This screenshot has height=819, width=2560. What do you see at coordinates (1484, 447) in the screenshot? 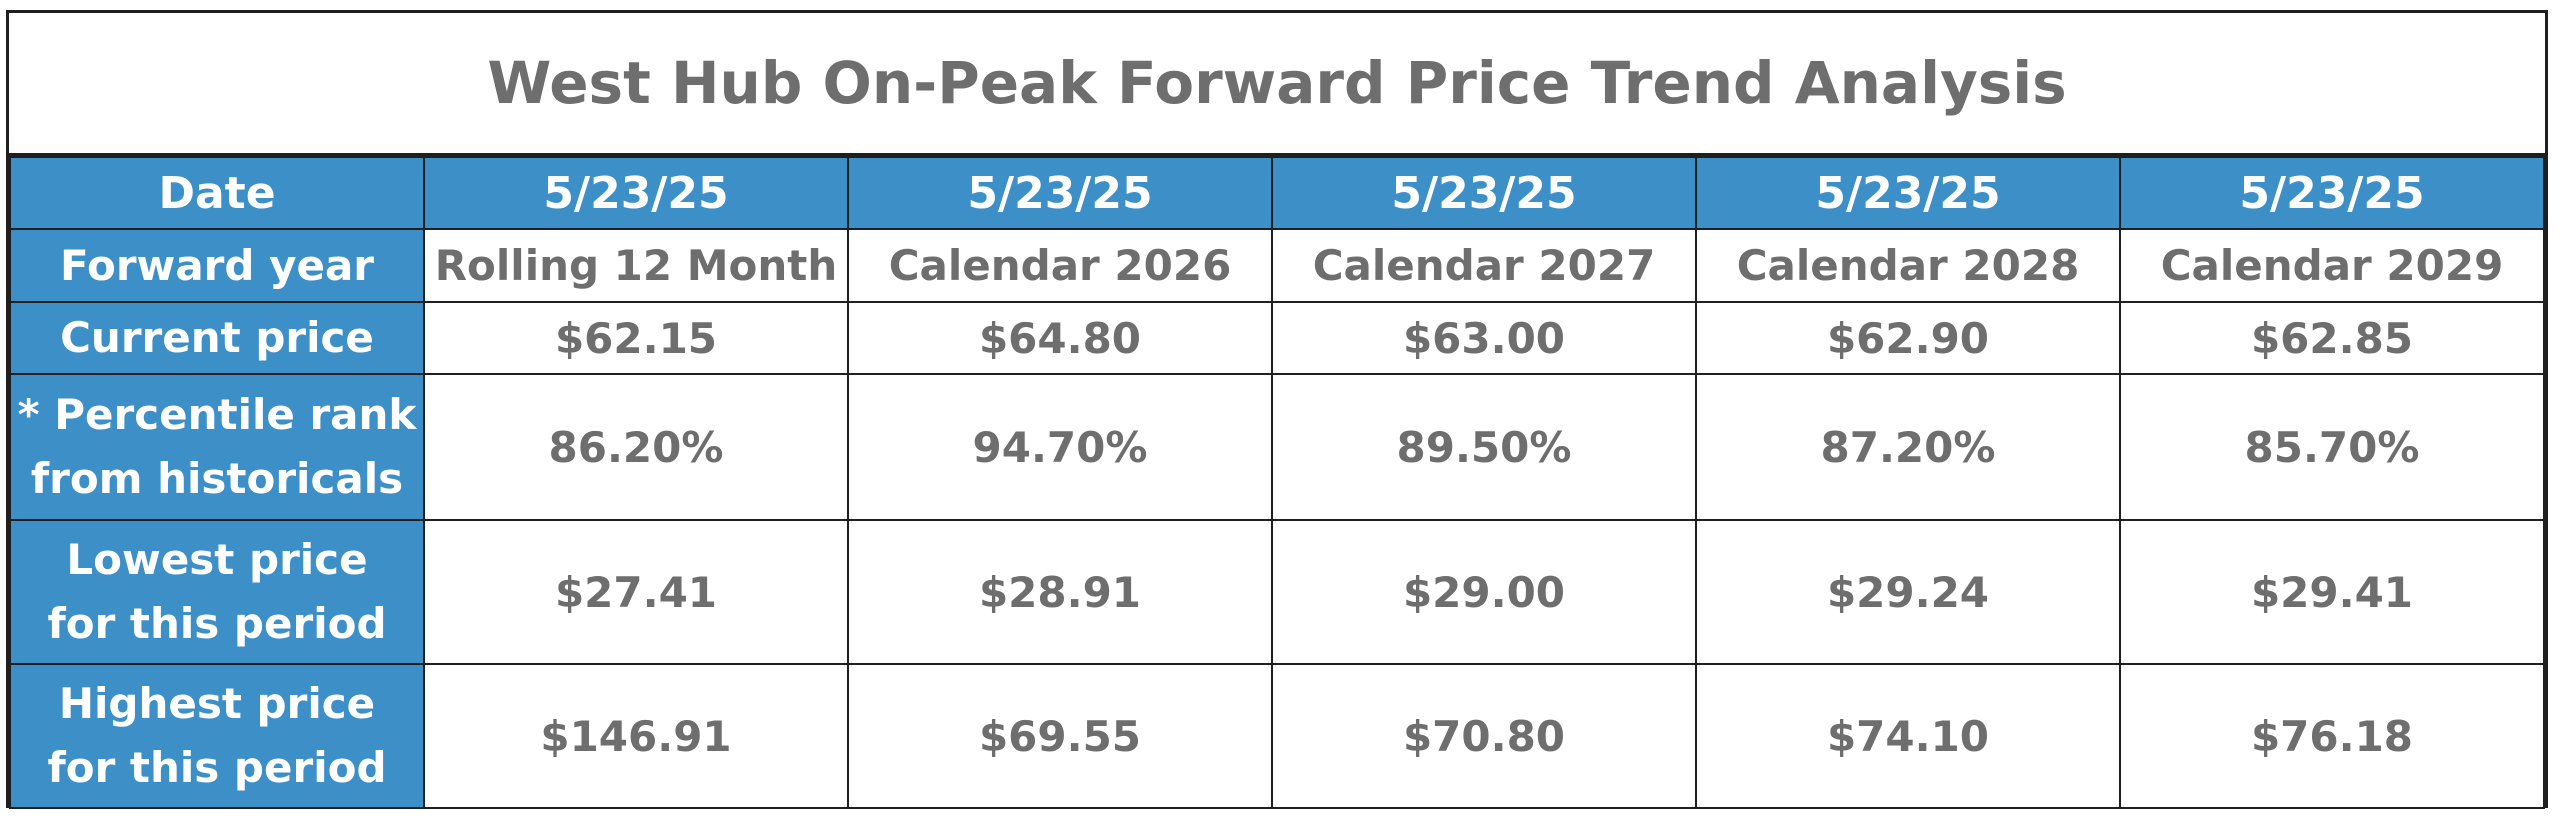
I see `percentile-rank-cell: 89.50%` at bounding box center [1484, 447].